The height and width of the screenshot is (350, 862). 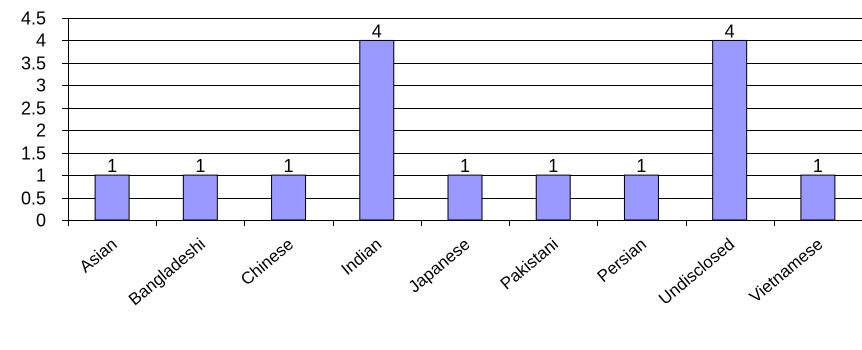 I want to click on y-tick-label: 0.5, so click(x=33, y=199).